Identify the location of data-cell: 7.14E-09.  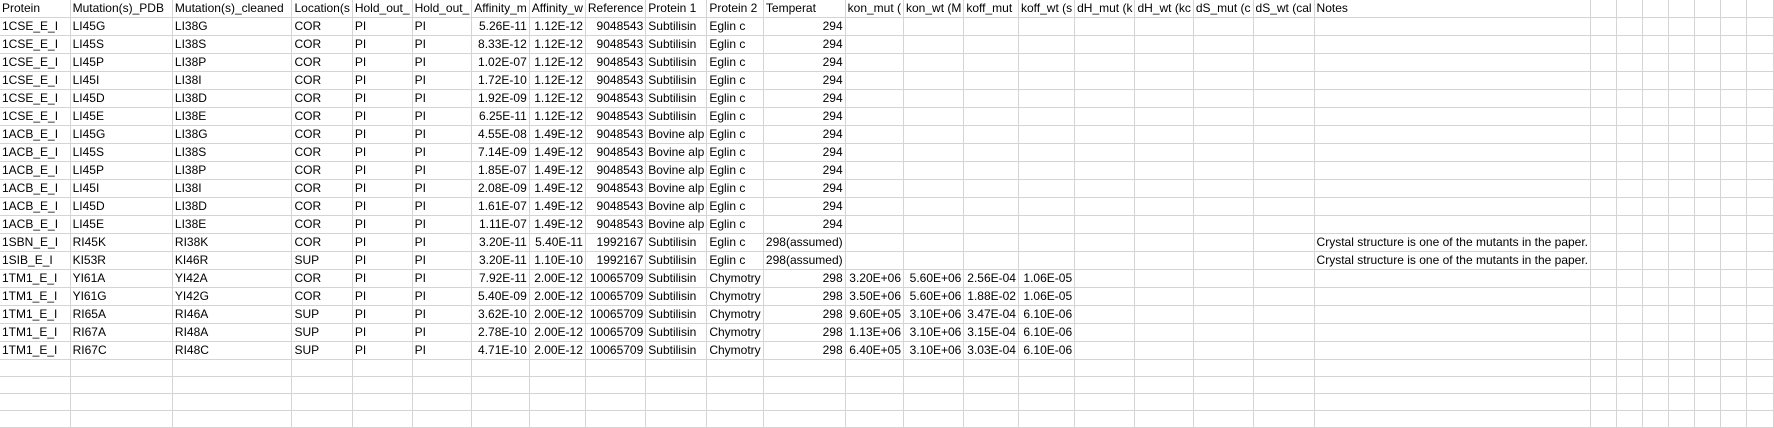
(500, 152).